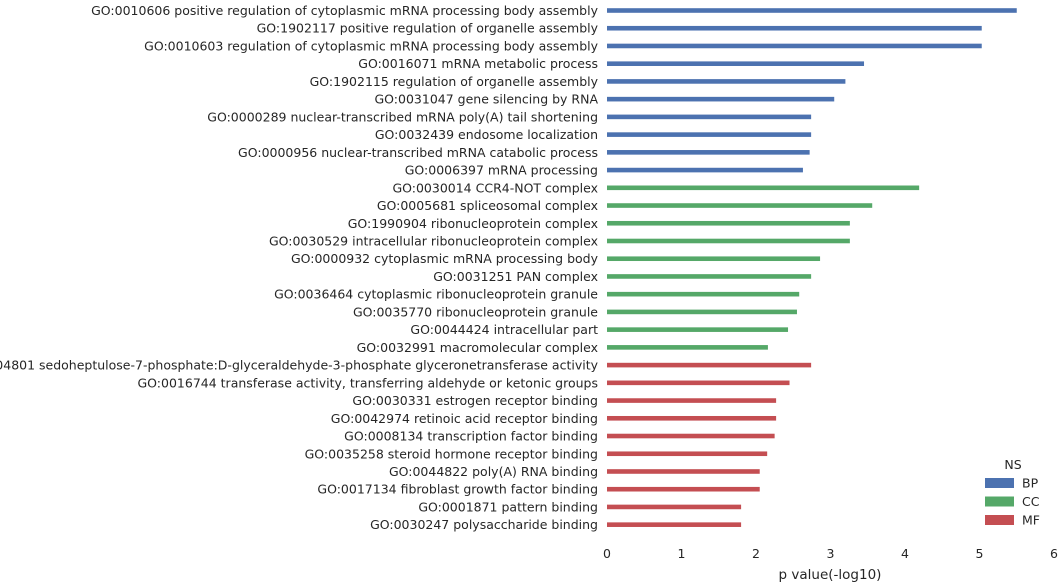  I want to click on x-tick-label: 3, so click(831, 553).